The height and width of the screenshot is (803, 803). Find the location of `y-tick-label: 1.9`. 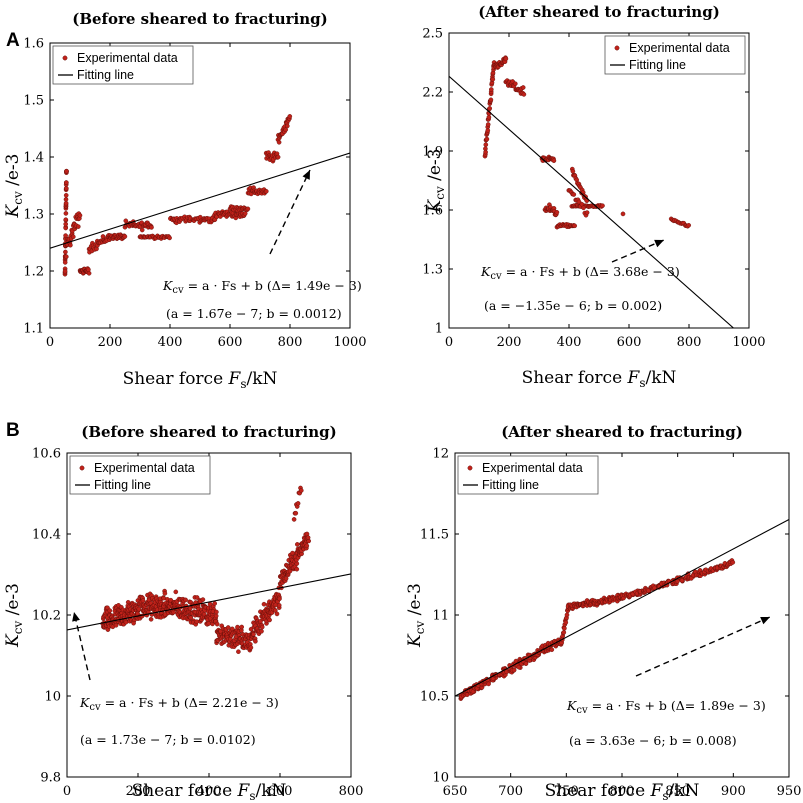

y-tick-label: 1.9 is located at coordinates (432, 152).